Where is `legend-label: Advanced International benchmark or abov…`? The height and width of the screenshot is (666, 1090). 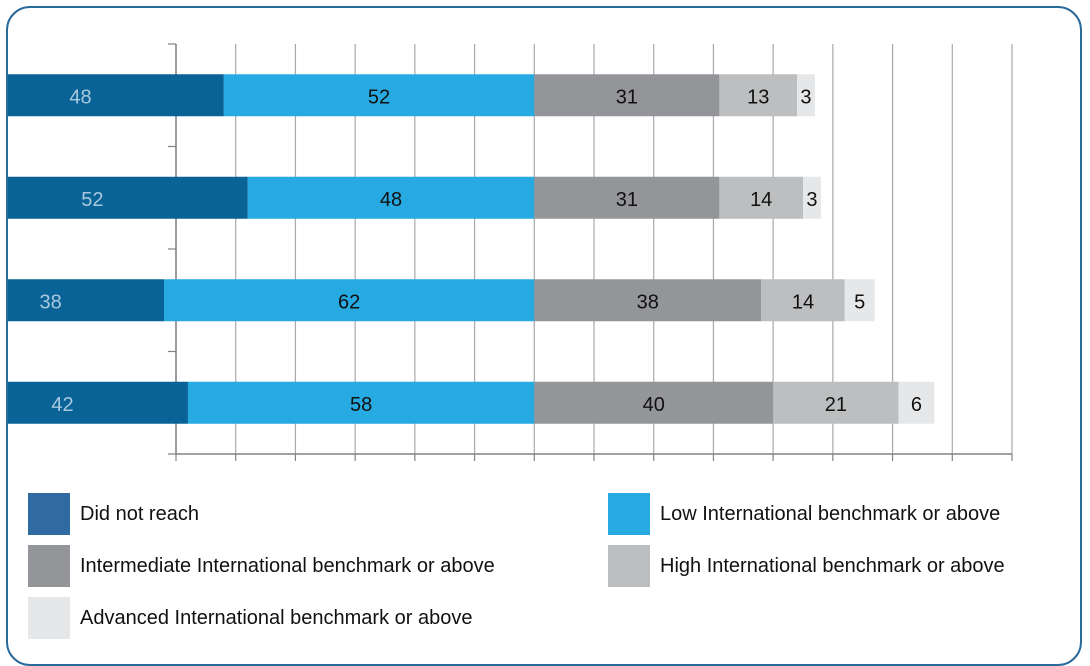
legend-label: Advanced International benchmark or abov… is located at coordinates (276, 617).